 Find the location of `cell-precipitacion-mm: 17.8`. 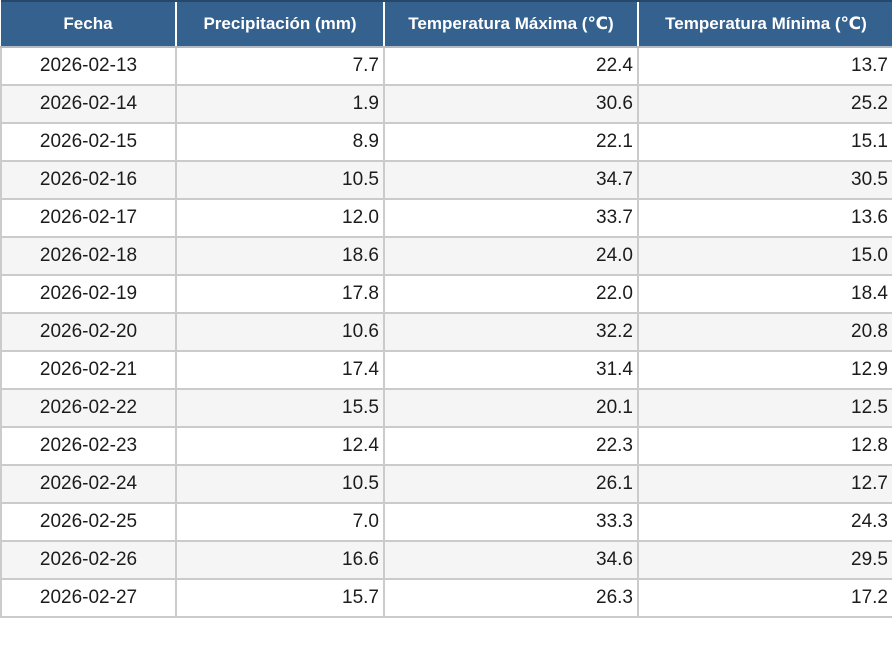

cell-precipitacion-mm: 17.8 is located at coordinates (280, 294).